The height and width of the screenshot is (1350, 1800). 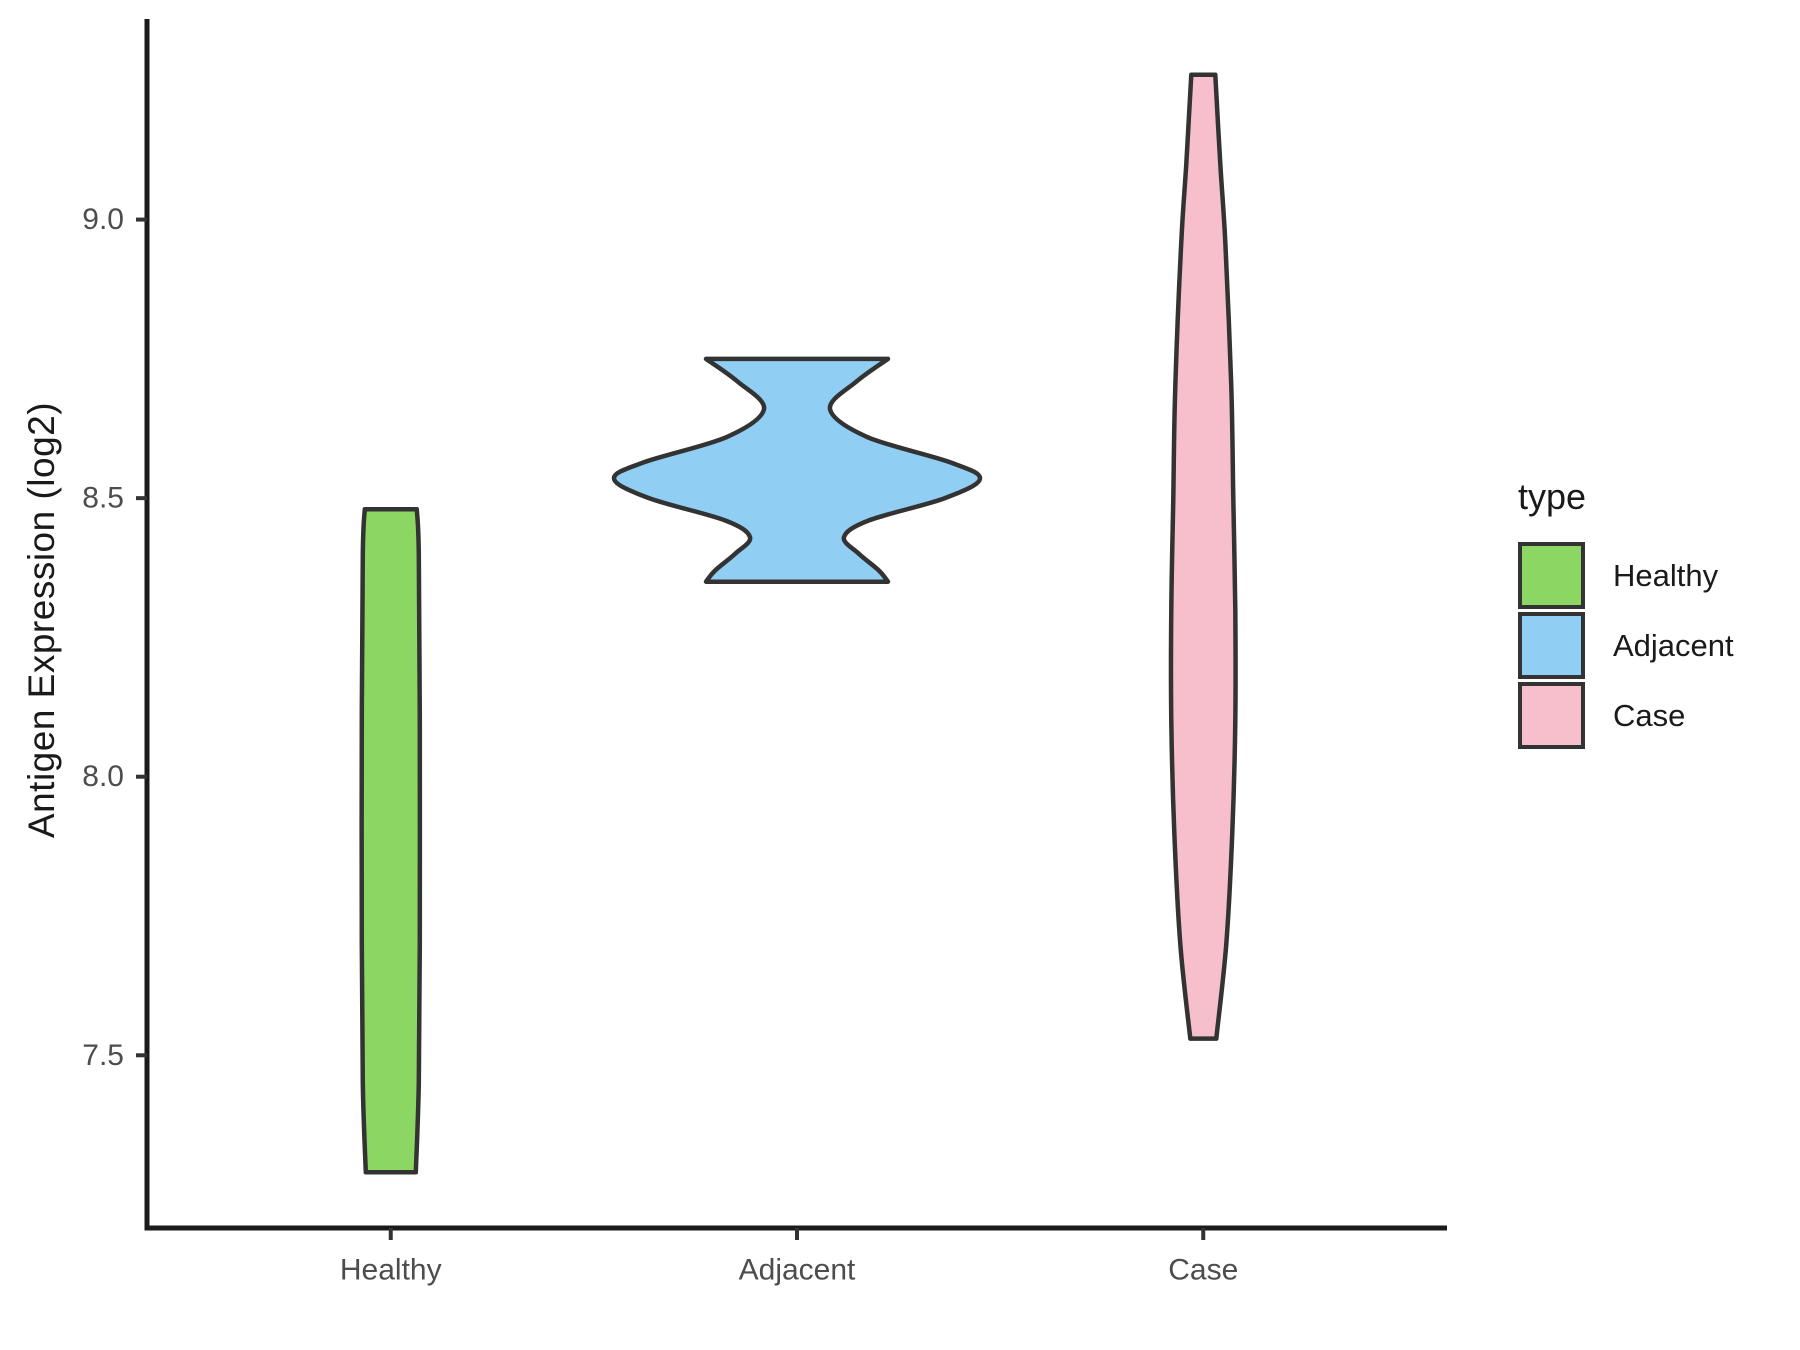 I want to click on legend-item-healthy: Healthy, so click(x=1626, y=575).